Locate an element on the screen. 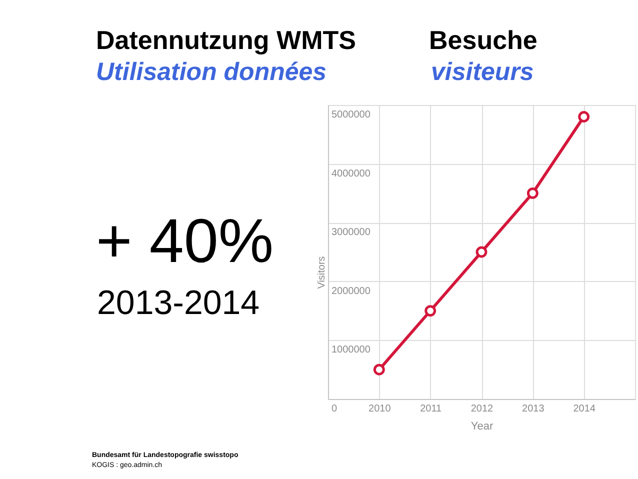 Image resolution: width=638 pixels, height=479 pixels. chart-title: Datennutzung WMTS is located at coordinates (226, 40).